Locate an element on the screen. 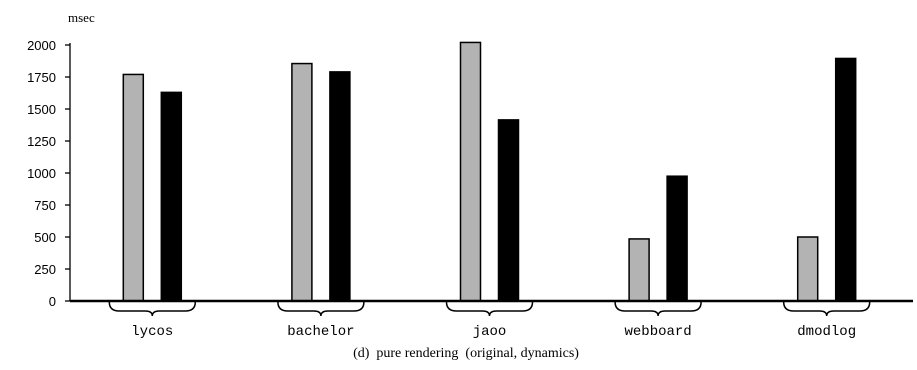  y-axis: 0 250 500 750 1000 1250 1500 1750 2000 is located at coordinates (49, 173).